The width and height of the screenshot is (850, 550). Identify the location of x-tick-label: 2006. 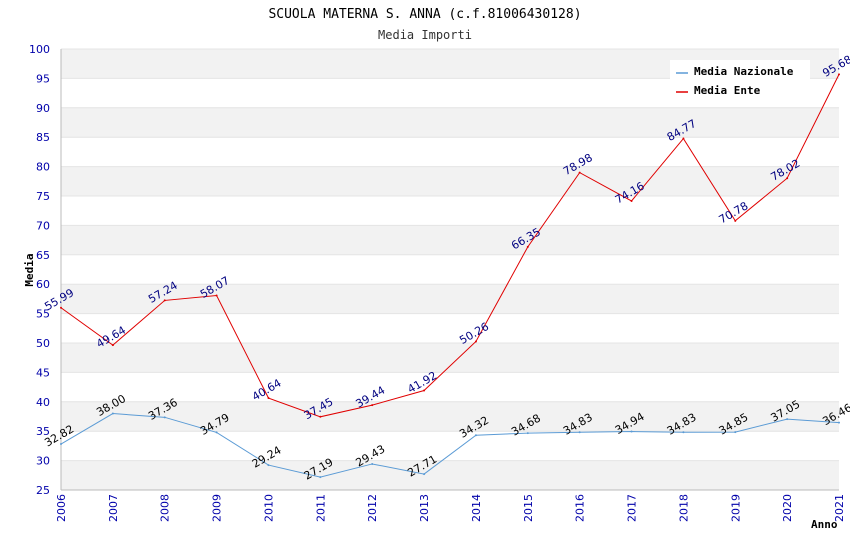
(61, 508).